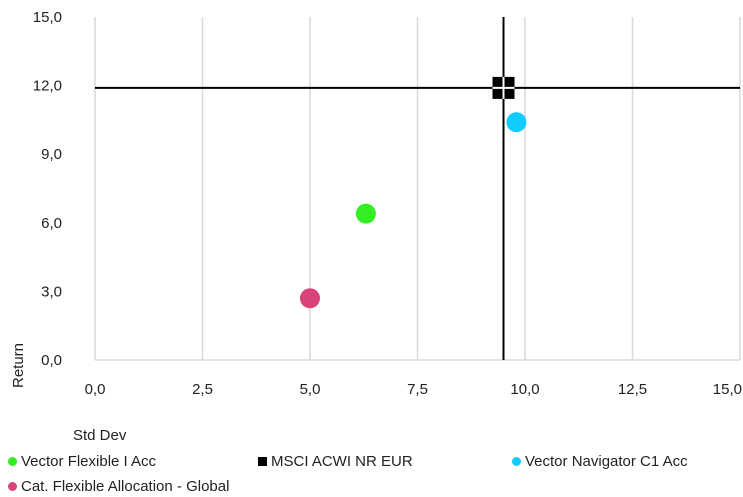 The width and height of the screenshot is (743, 497). What do you see at coordinates (51, 154) in the screenshot?
I see `y-tick-label: 9,0` at bounding box center [51, 154].